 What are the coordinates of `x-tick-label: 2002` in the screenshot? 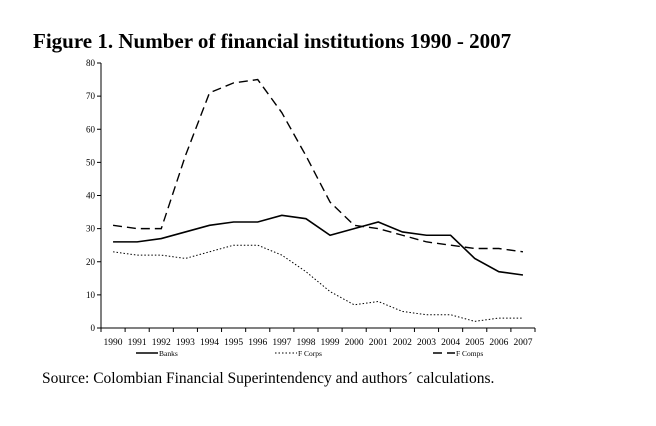 It's located at (402, 343).